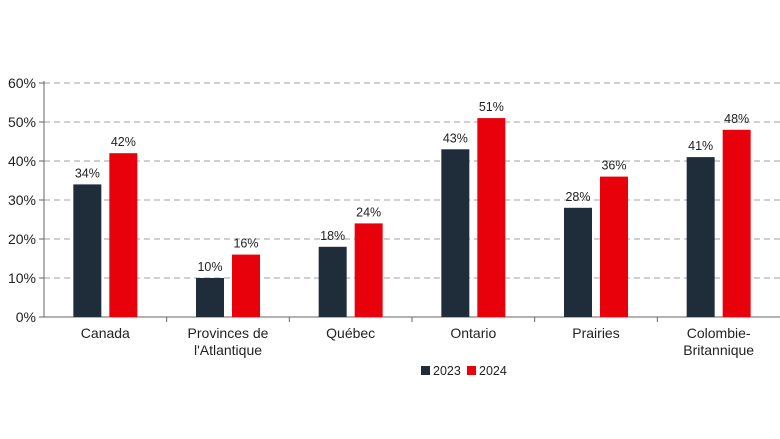 This screenshot has height=439, width=780. Describe the element at coordinates (491, 107) in the screenshot. I see `data-label-2024: 51%` at that location.